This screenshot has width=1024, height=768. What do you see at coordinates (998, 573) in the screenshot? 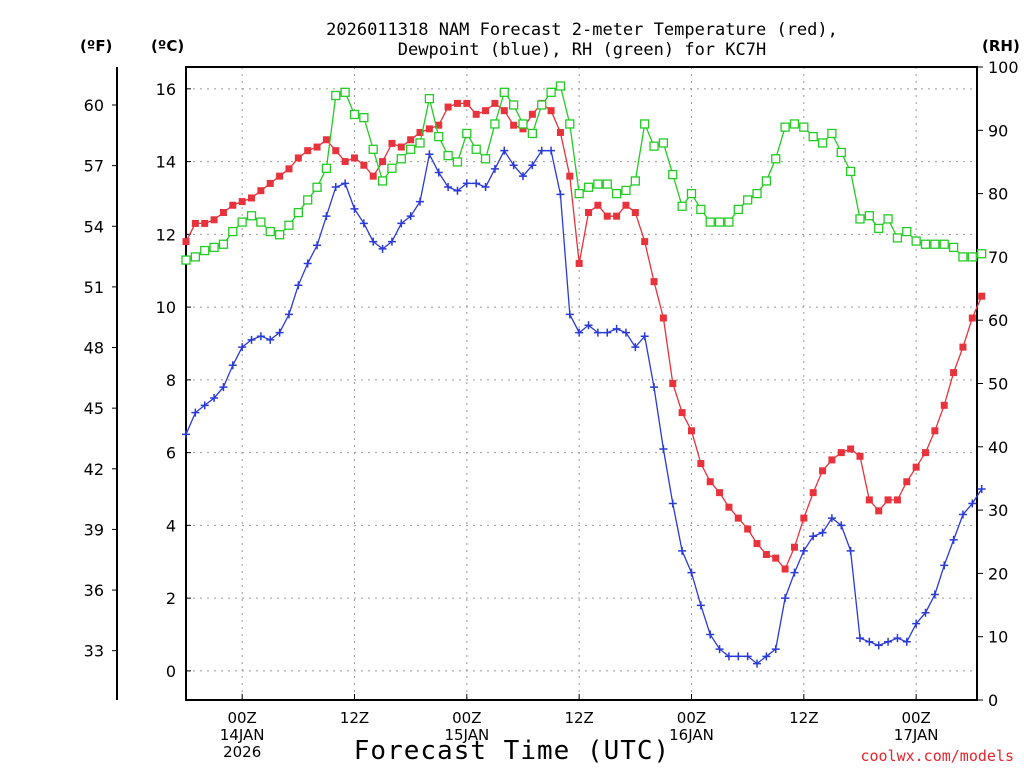
I see `rh-tick-label: 20` at bounding box center [998, 573].